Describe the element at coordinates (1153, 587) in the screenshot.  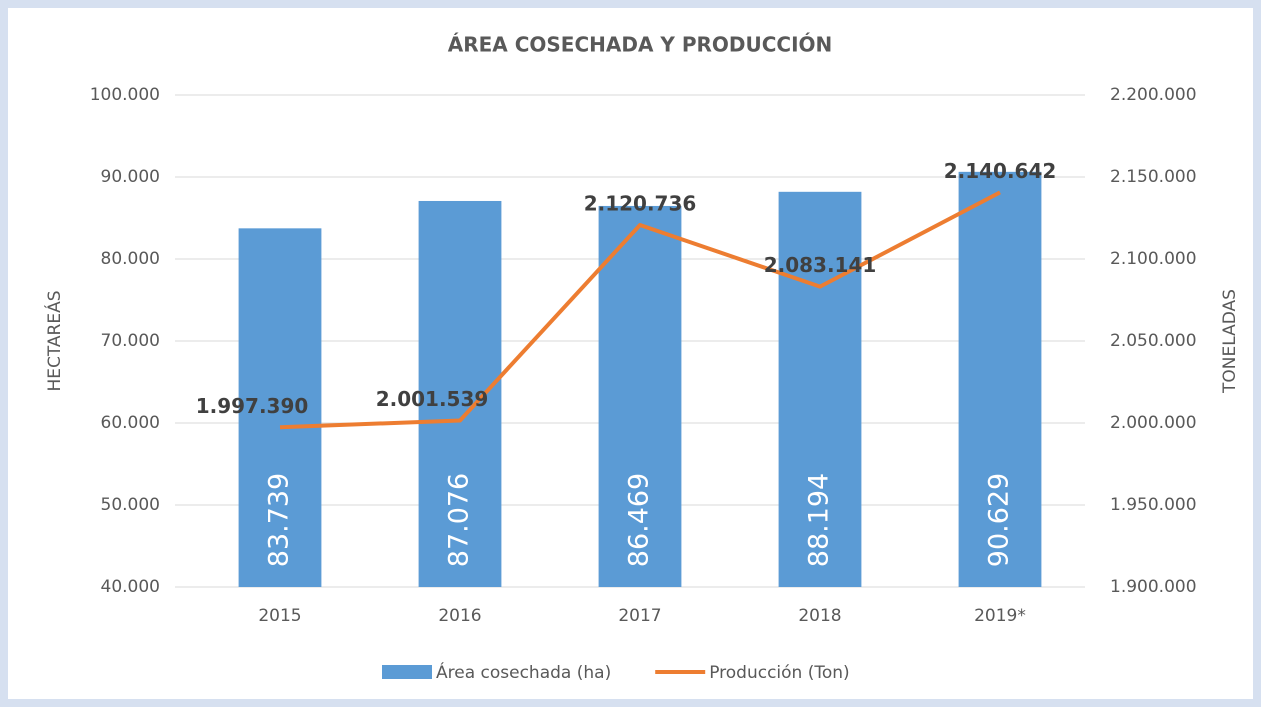
I see `y2-tick-label: 1.900.000` at that location.